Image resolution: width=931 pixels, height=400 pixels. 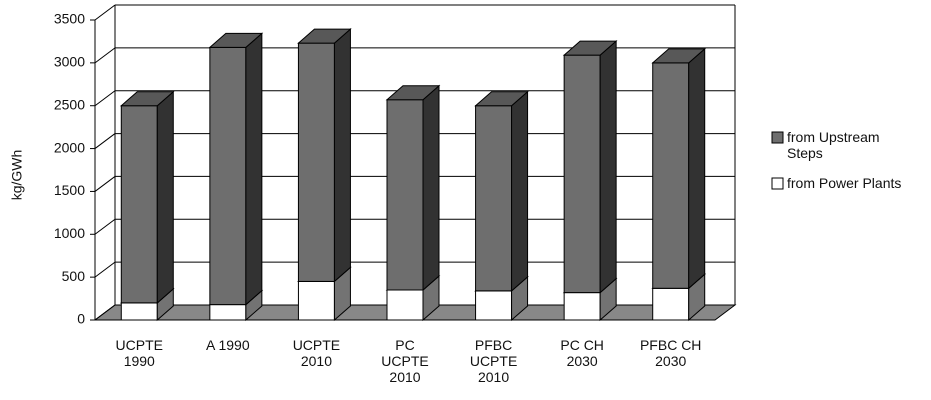 I want to click on y-tick-label: 0, so click(x=81, y=319).